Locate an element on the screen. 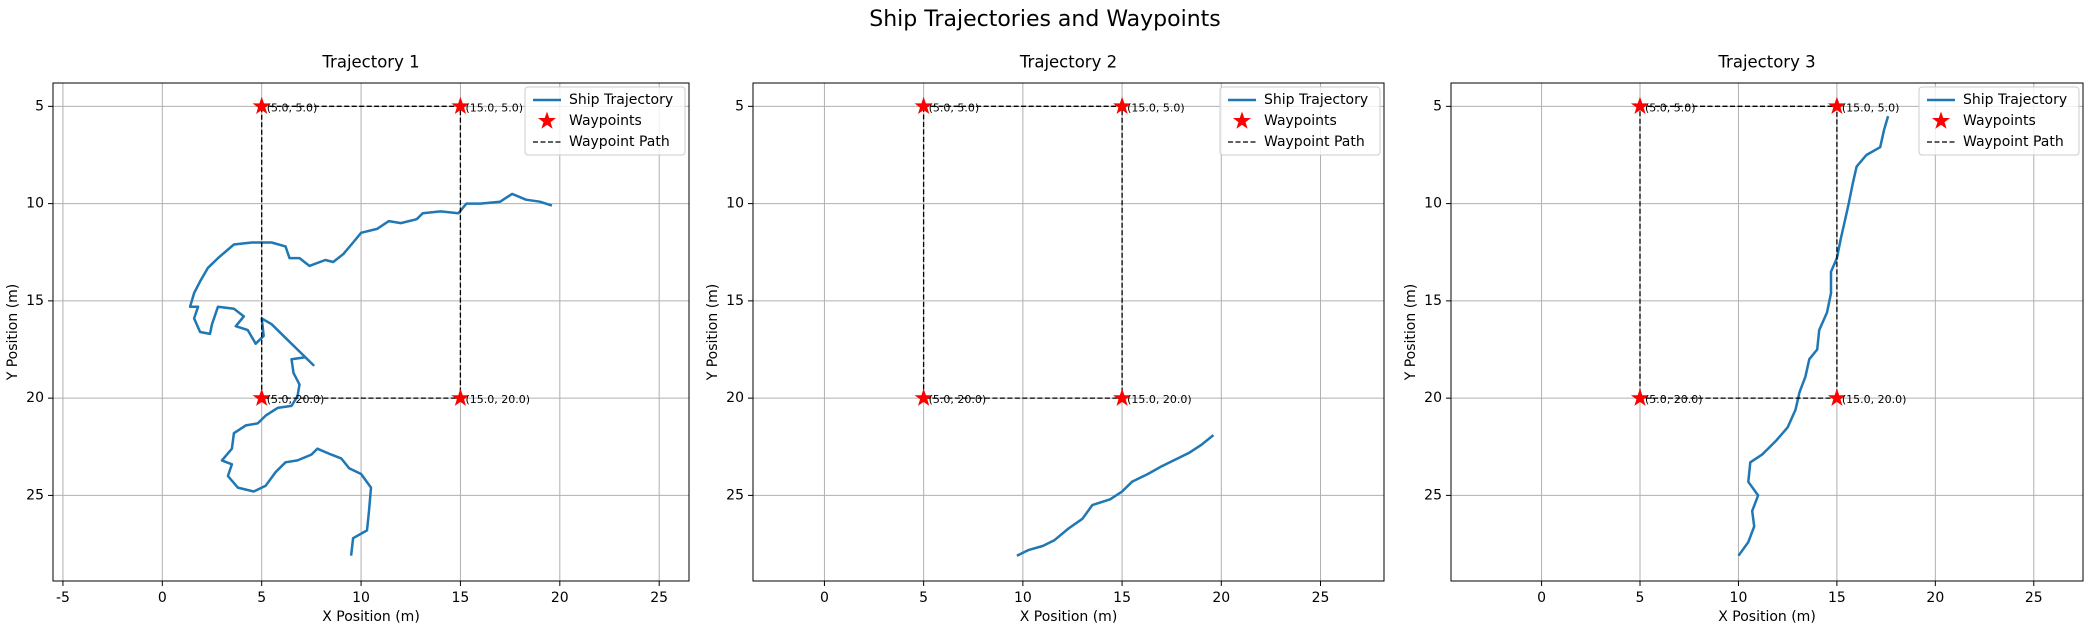 Image resolution: width=2090 pixels, height=634 pixels. x-tick-label: -5 is located at coordinates (63, 598).